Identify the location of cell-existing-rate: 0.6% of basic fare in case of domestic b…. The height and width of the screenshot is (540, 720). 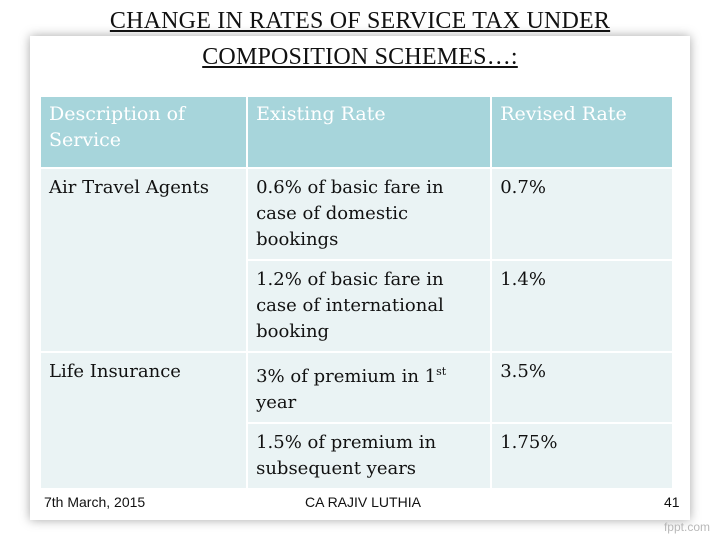
(369, 213).